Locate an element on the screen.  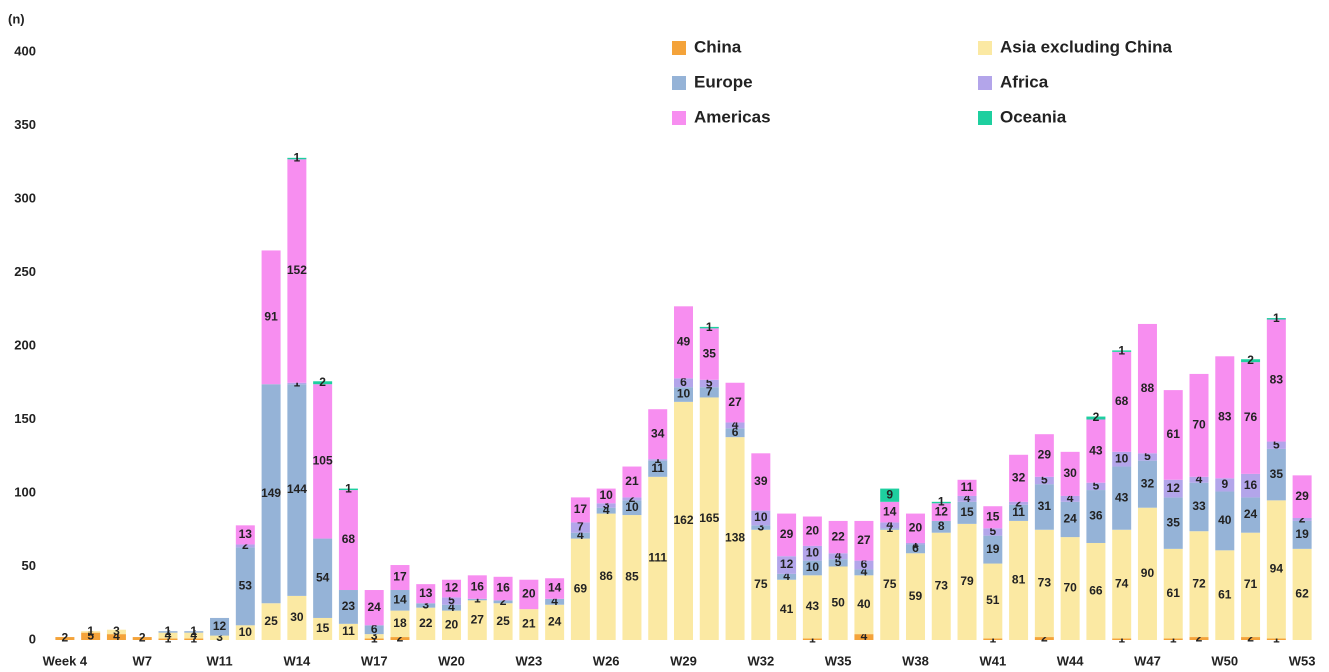
x-tick-label: W20 is located at coordinates (451, 660).